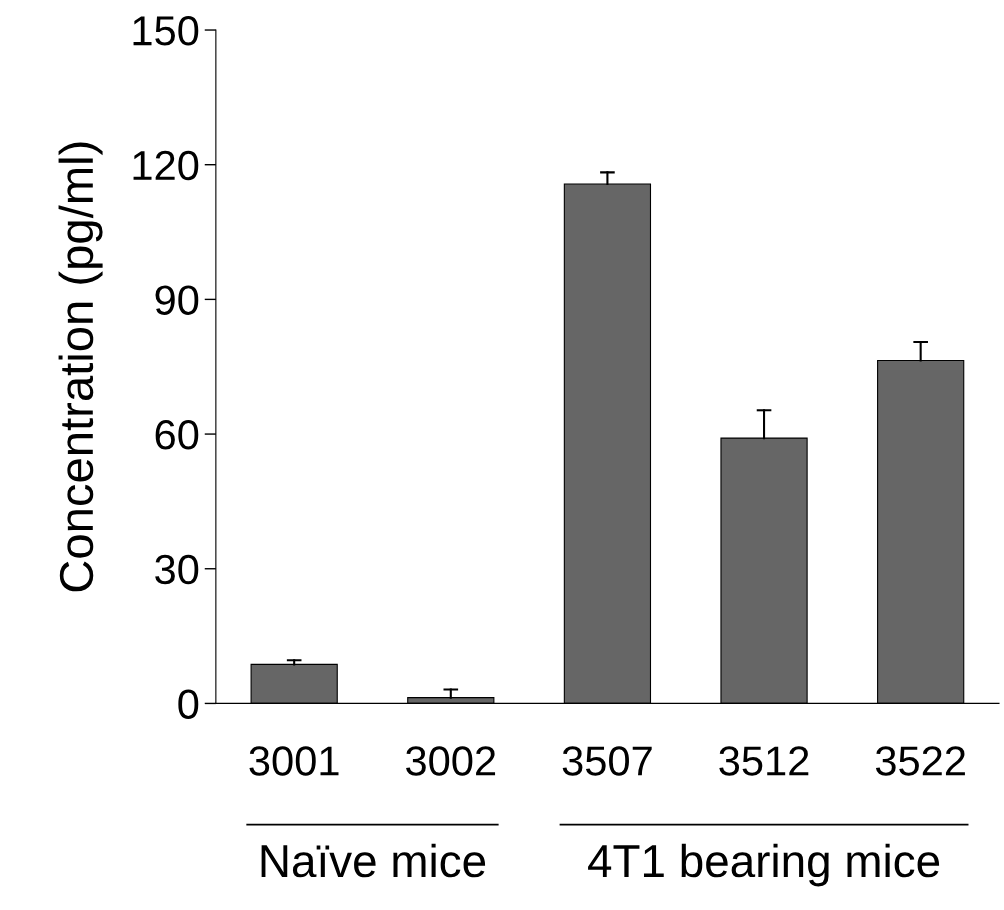 The height and width of the screenshot is (910, 1004). What do you see at coordinates (166, 31) in the screenshot?
I see `y-tick-label: 150` at bounding box center [166, 31].